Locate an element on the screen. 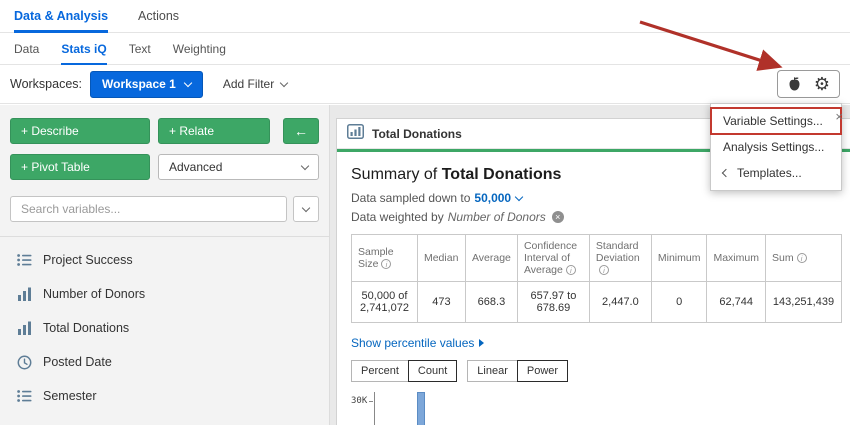 The height and width of the screenshot is (425, 850). header-standard-deviation: Standard Deviationi is located at coordinates (620, 258).